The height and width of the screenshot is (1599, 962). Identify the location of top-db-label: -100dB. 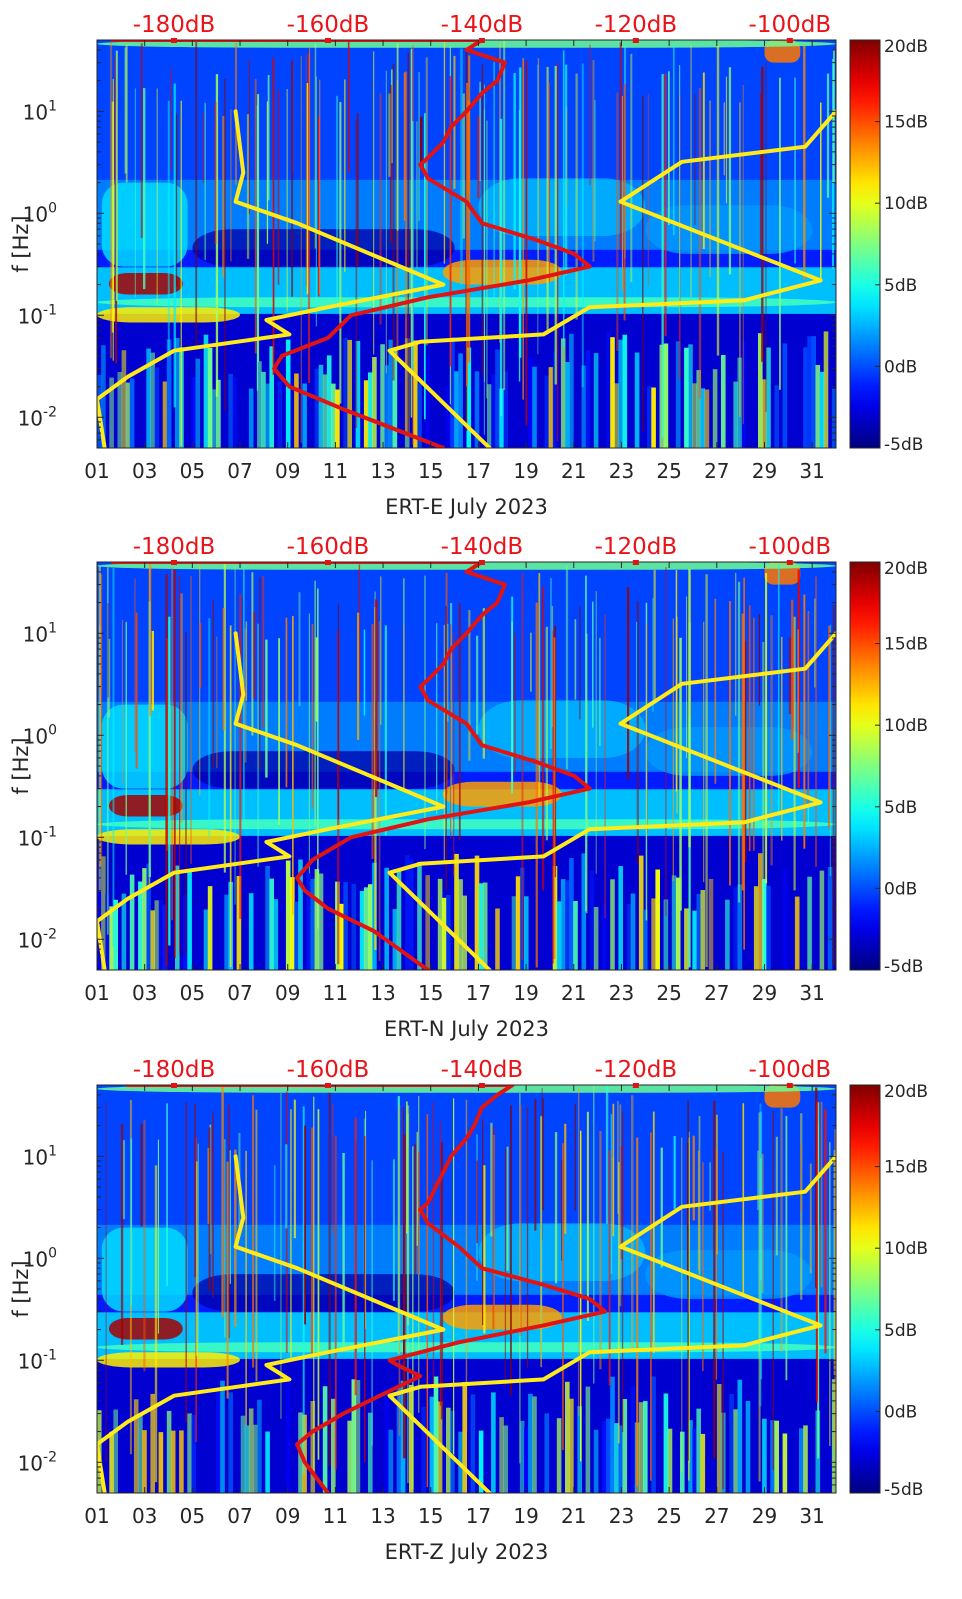
(790, 547).